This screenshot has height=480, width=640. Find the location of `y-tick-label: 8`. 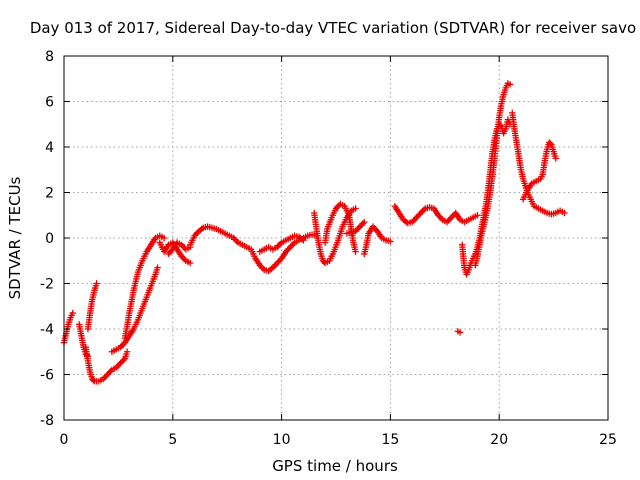

y-tick-label: 8 is located at coordinates (49, 57).